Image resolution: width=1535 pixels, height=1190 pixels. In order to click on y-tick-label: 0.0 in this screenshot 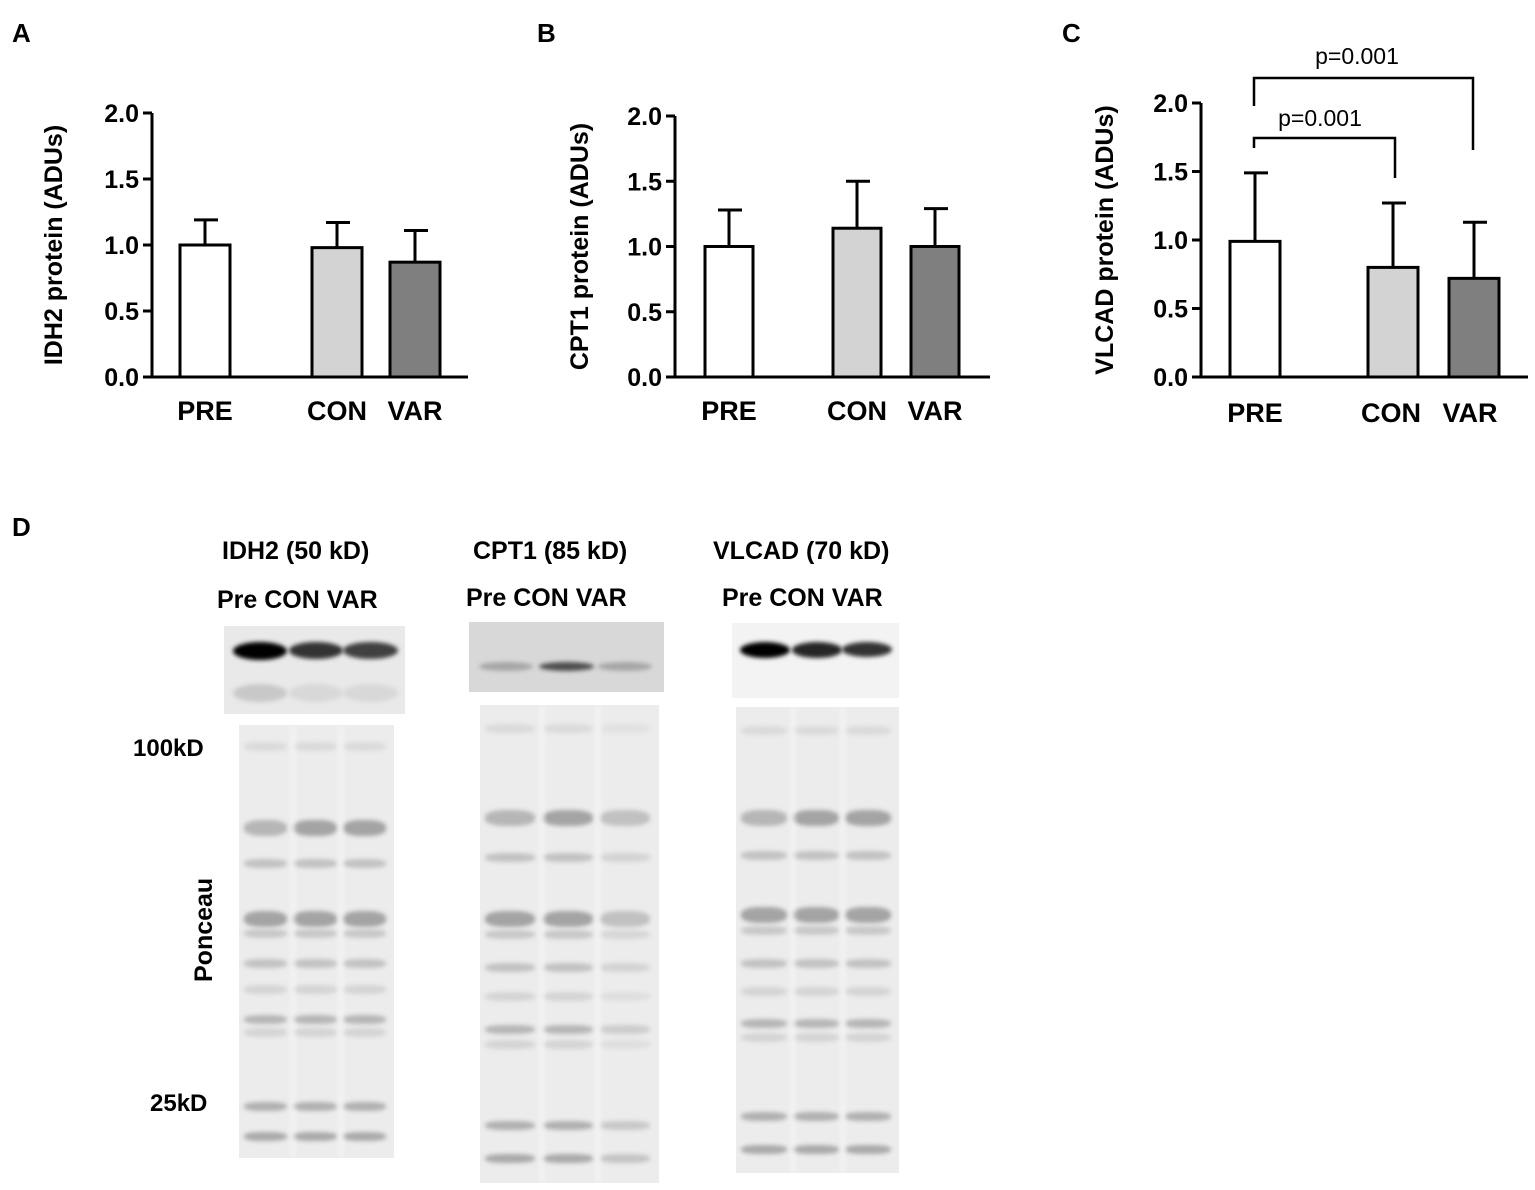, I will do `click(1170, 378)`.